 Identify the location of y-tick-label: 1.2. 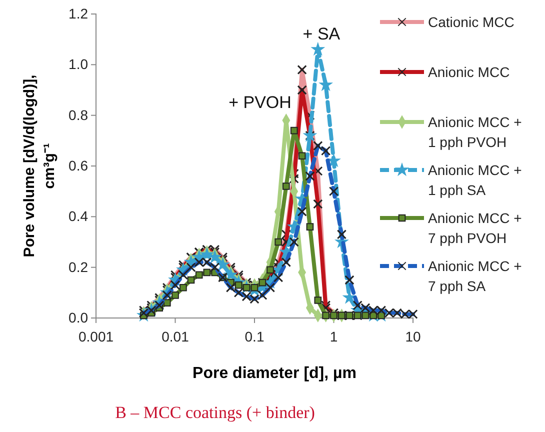
(78, 13).